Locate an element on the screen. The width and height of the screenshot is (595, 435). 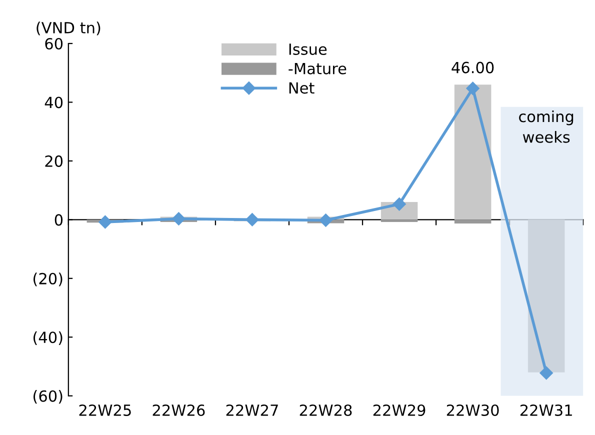
y-axis-title: (VND tn) is located at coordinates (68, 29).